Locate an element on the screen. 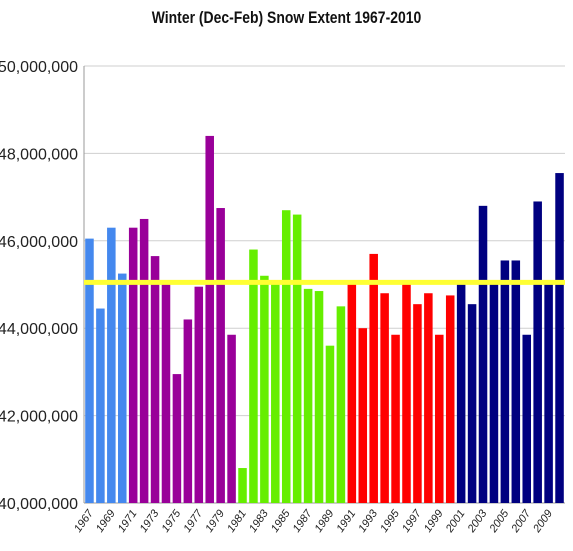 The image size is (573, 551). y-tick-label: 48,000,000 is located at coordinates (39, 154).